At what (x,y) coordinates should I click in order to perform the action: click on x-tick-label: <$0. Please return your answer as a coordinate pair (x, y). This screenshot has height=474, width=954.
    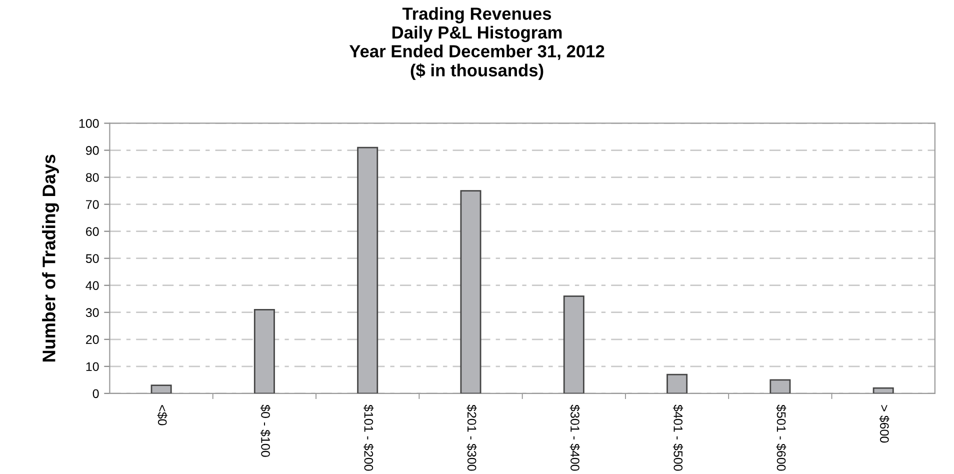
    Looking at the image, I should click on (162, 415).